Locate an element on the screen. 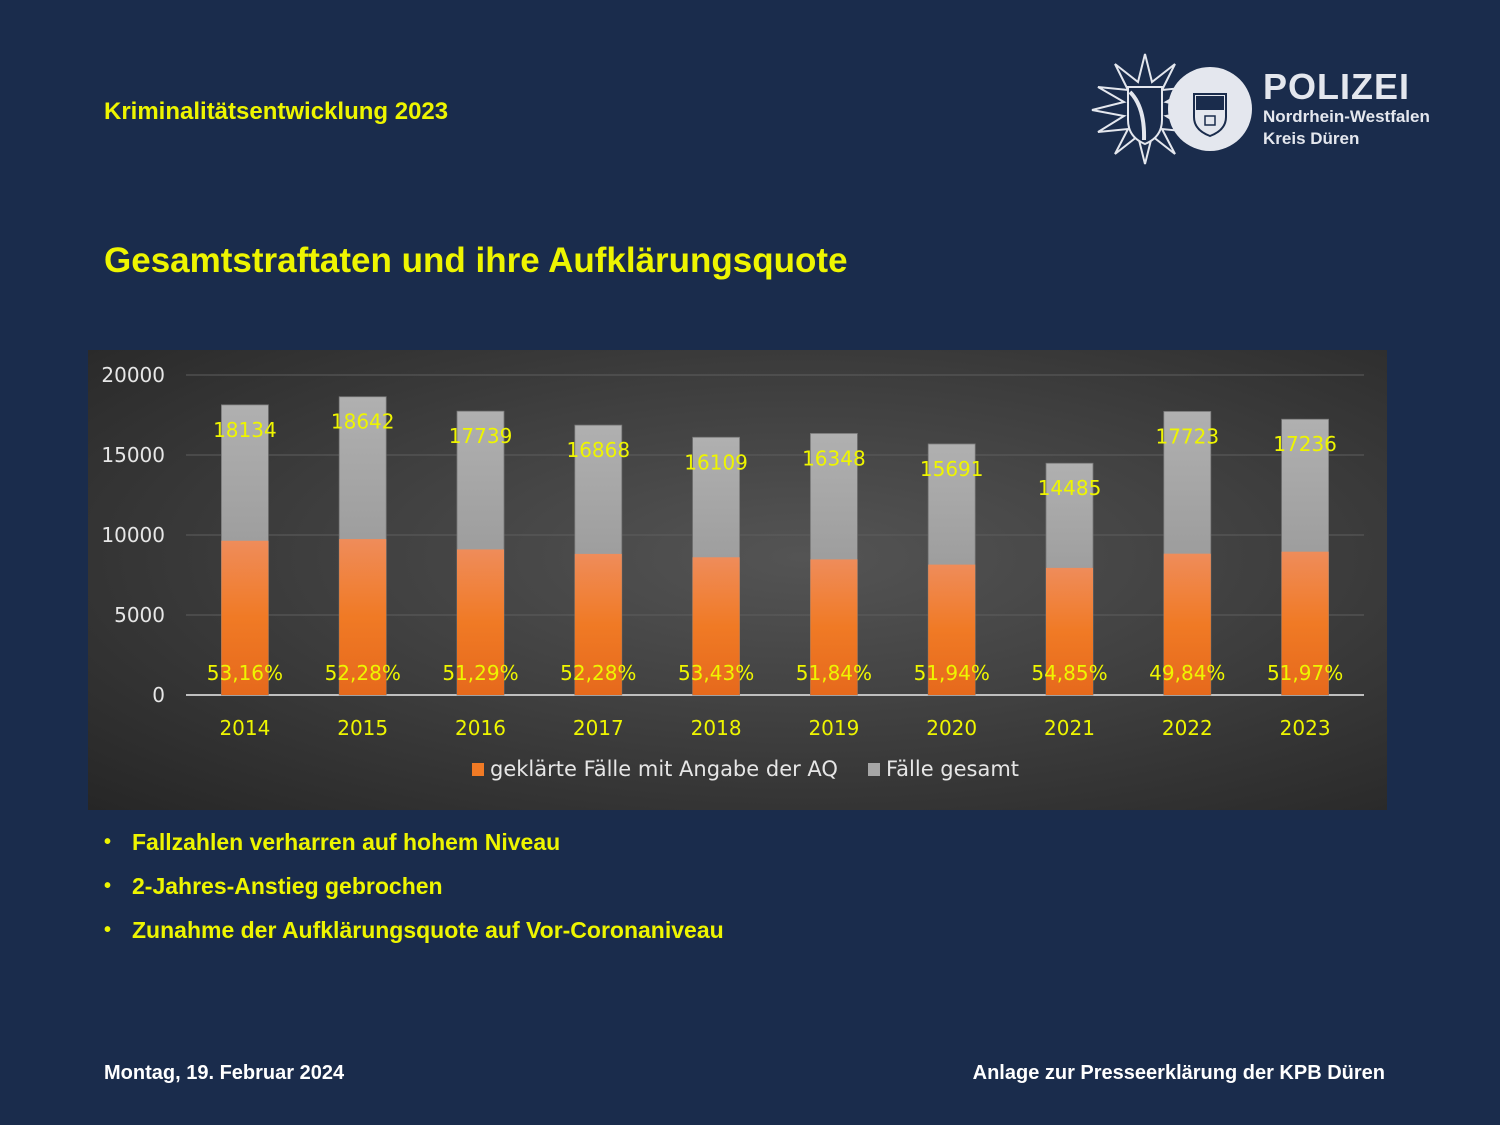  police-logo: POLIZEI Nordrhein-Westfalen Kreis Düren is located at coordinates (1280, 109).